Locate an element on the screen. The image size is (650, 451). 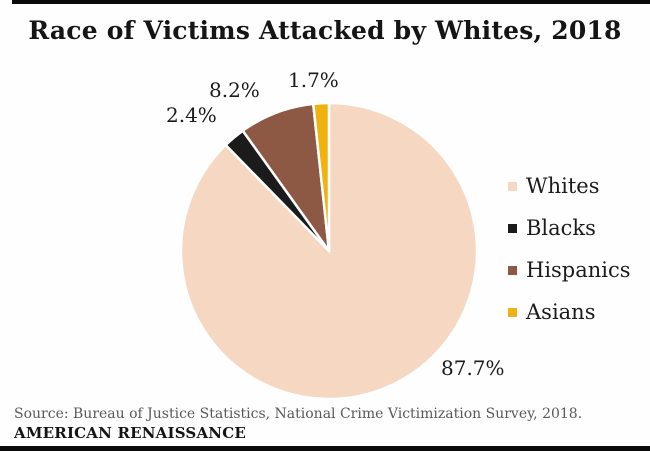
pie-label-asians: 1.7% is located at coordinates (313, 80).